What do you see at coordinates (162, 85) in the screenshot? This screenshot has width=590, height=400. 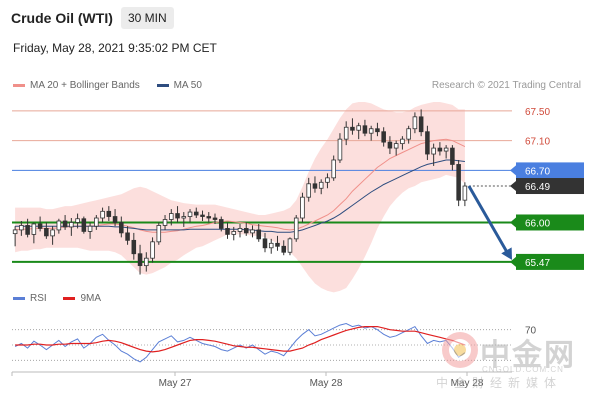 I see `legend-swatch-ma50` at bounding box center [162, 85].